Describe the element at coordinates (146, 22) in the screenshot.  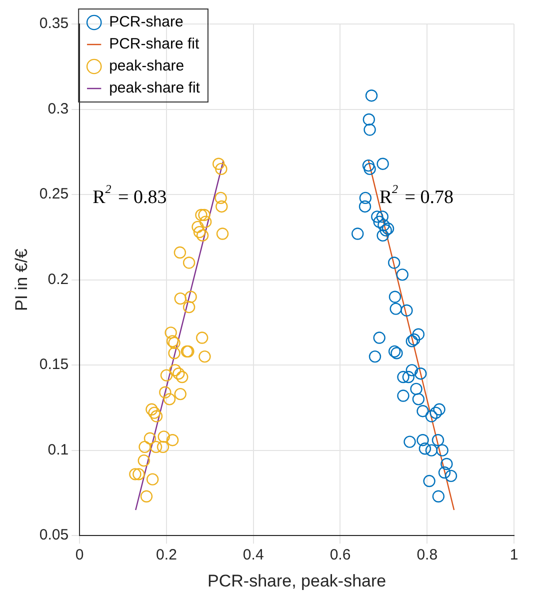
I see `legend-label: PCR-share` at that location.